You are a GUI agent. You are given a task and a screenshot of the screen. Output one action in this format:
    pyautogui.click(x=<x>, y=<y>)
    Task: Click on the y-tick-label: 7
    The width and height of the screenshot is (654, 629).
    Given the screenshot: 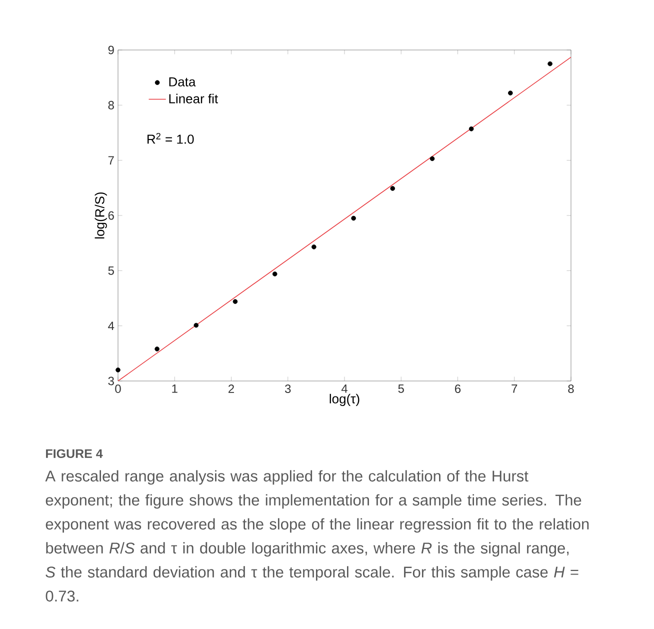 What is the action you would take?
    pyautogui.click(x=111, y=160)
    